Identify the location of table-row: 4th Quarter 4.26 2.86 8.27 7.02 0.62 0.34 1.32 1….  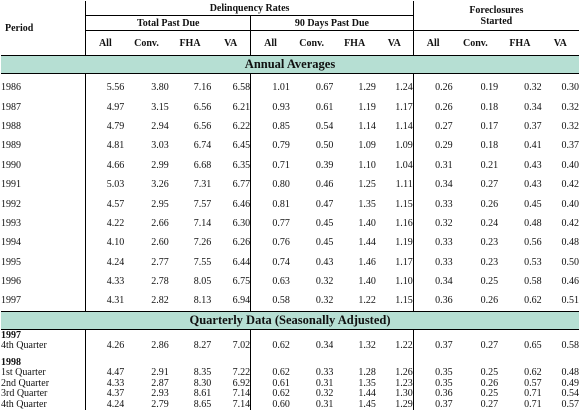
(290, 346).